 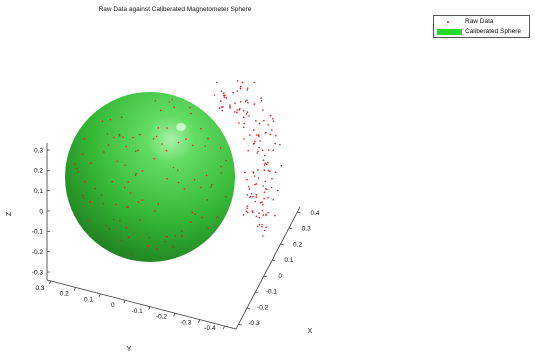 I want to click on legend-entry-raw-data: Raw Data, so click(x=481, y=22).